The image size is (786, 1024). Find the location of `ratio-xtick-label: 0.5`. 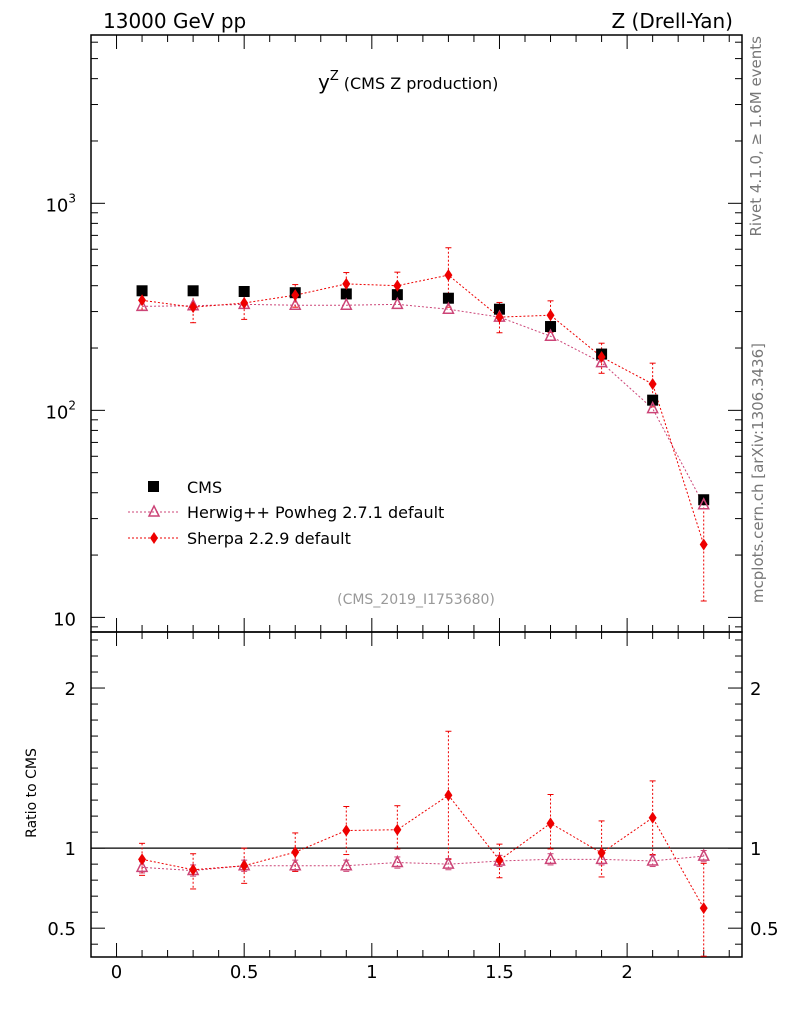

ratio-xtick-label: 0.5 is located at coordinates (244, 972).